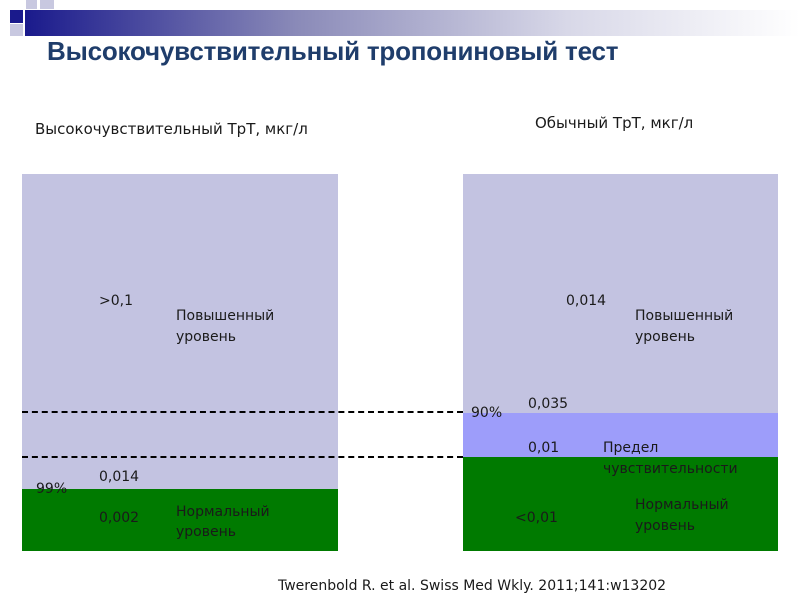 This screenshot has width=800, height=600. I want to click on right-normal-label-1: Нормальный, so click(682, 505).